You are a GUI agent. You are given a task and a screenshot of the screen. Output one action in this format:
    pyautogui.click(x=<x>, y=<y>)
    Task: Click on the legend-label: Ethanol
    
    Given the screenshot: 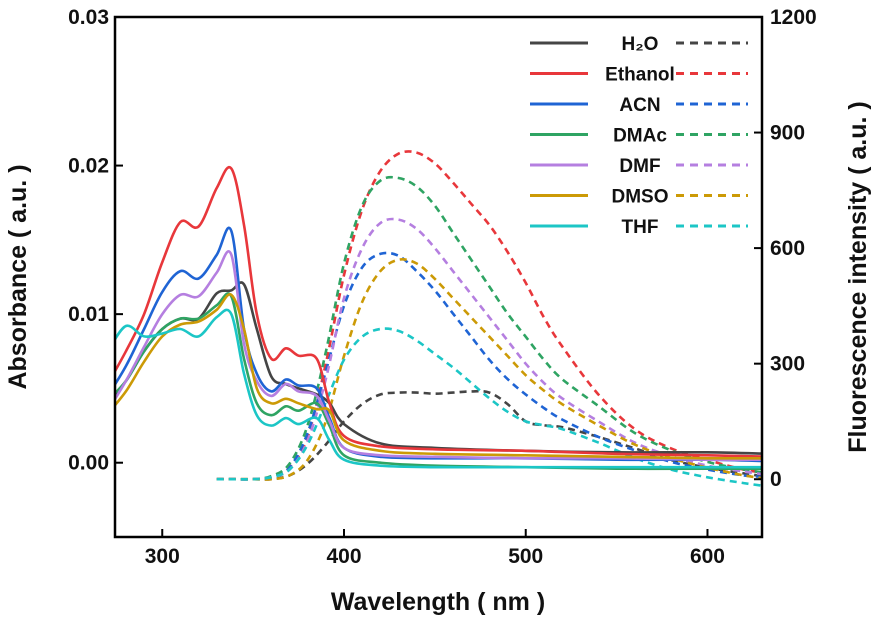 What is the action you would take?
    pyautogui.click(x=640, y=75)
    